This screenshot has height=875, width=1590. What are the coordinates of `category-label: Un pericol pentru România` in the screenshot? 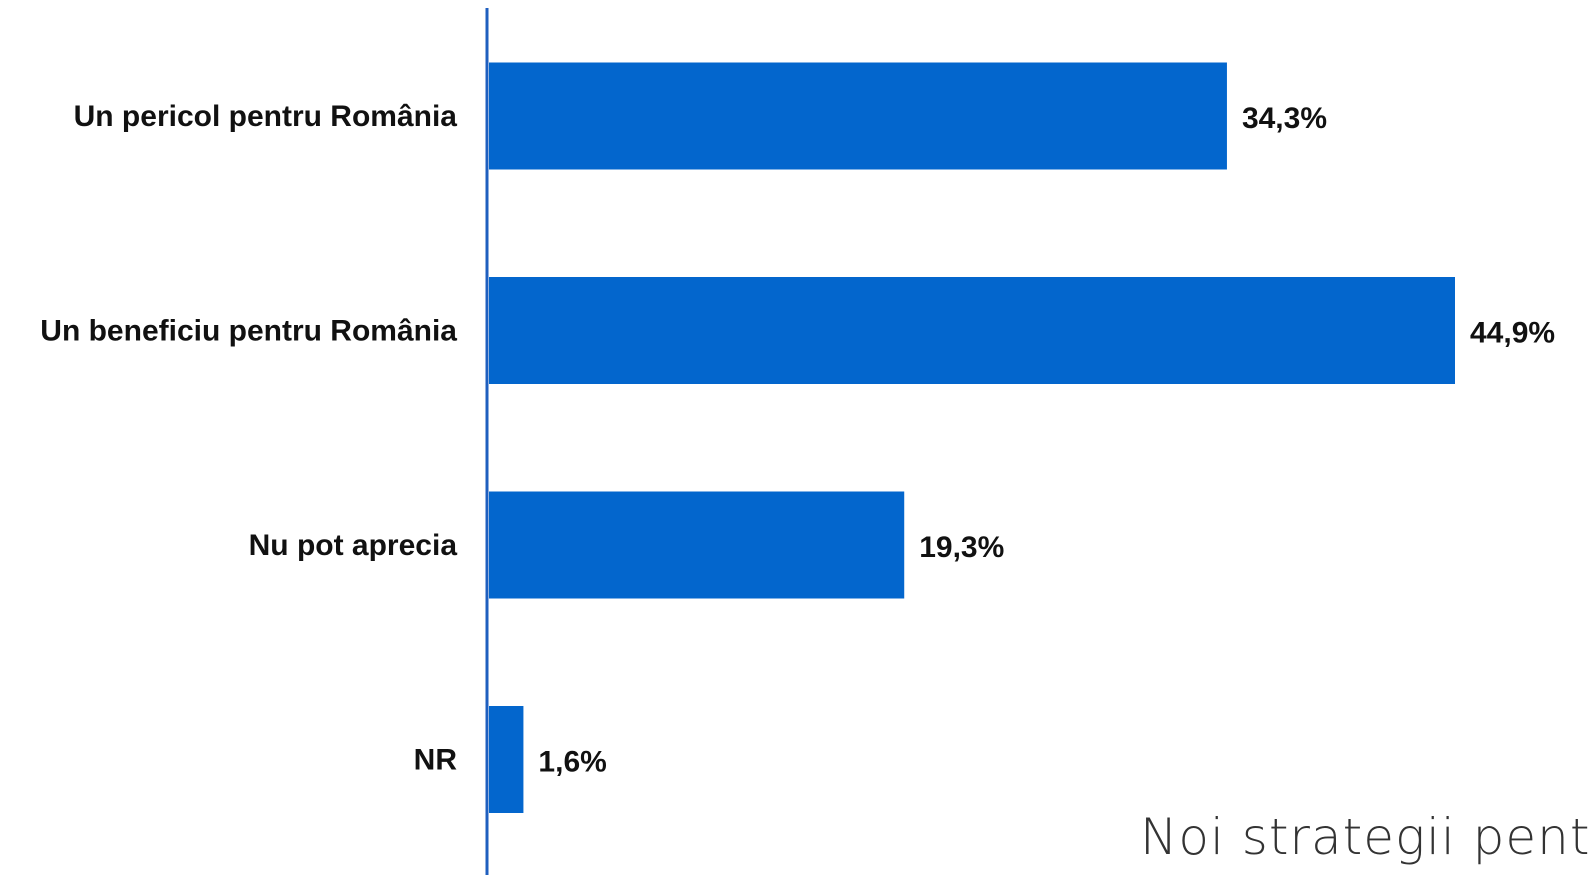 It's located at (266, 116).